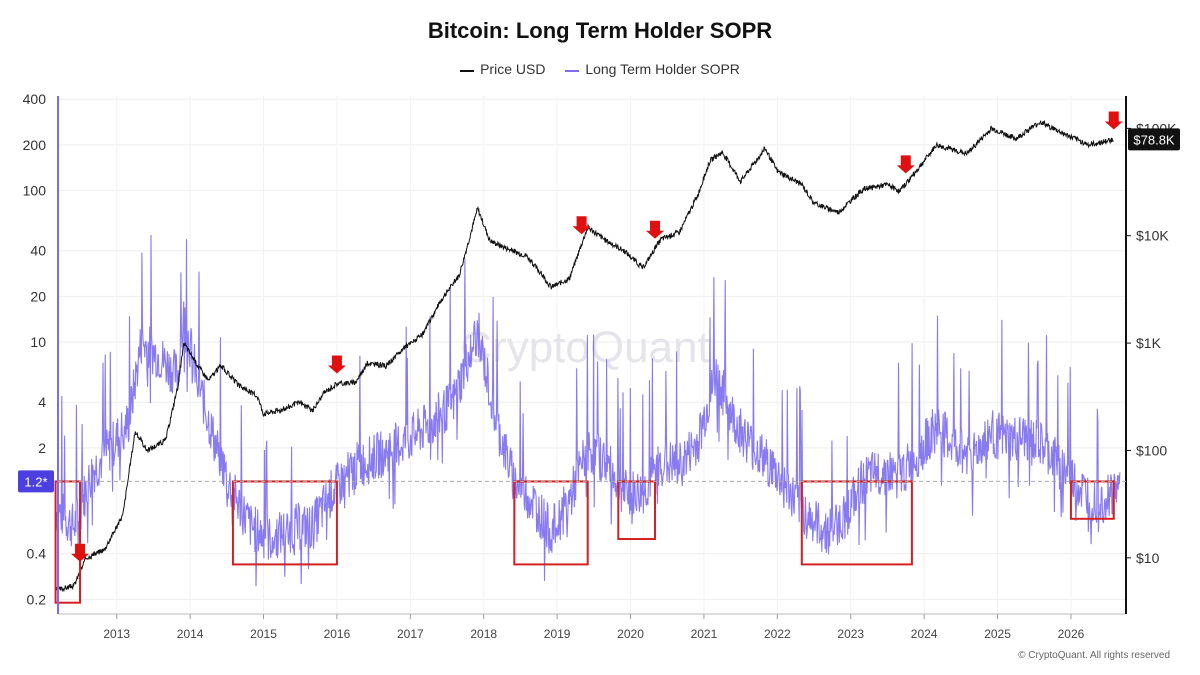 The image size is (1200, 675). I want to click on chart-legend: Price USD Long Term Holder SOPR, so click(600, 68).